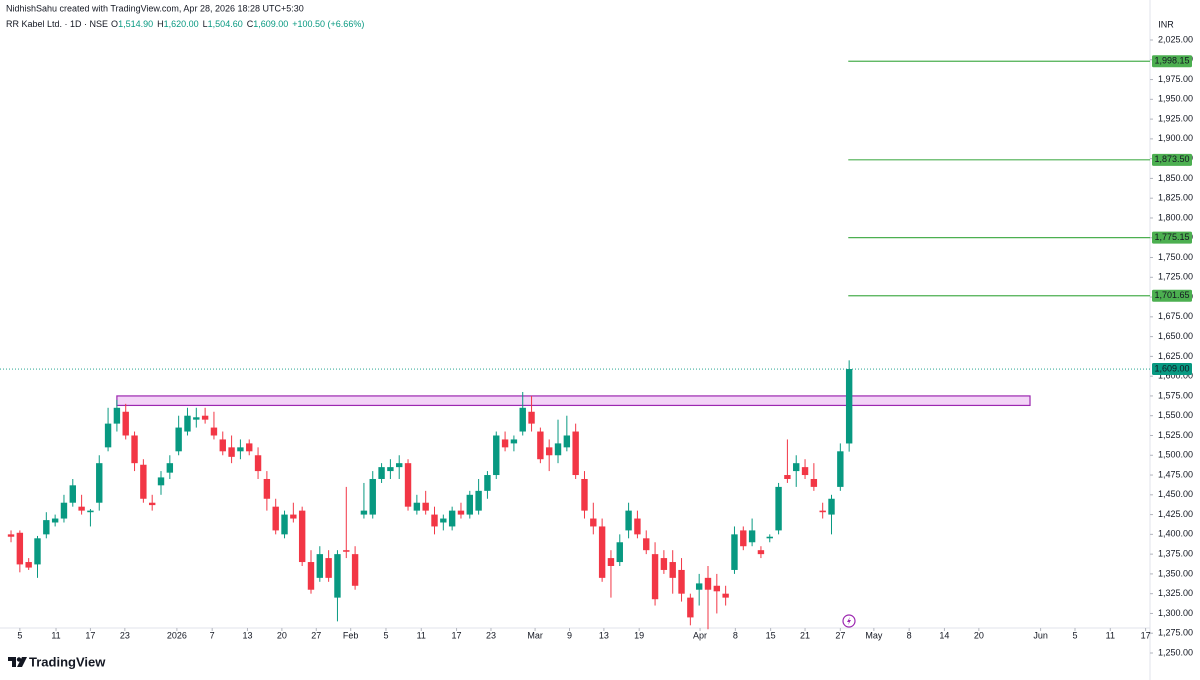 The width and height of the screenshot is (1200, 680). Describe the element at coordinates (1110, 635) in the screenshot. I see `x-tick-label: 11` at that location.